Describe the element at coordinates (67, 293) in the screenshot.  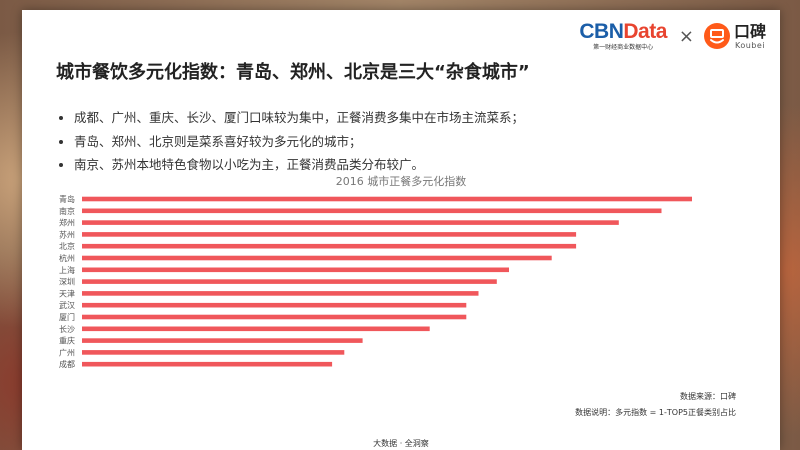
I see `category-label: 天津` at that location.